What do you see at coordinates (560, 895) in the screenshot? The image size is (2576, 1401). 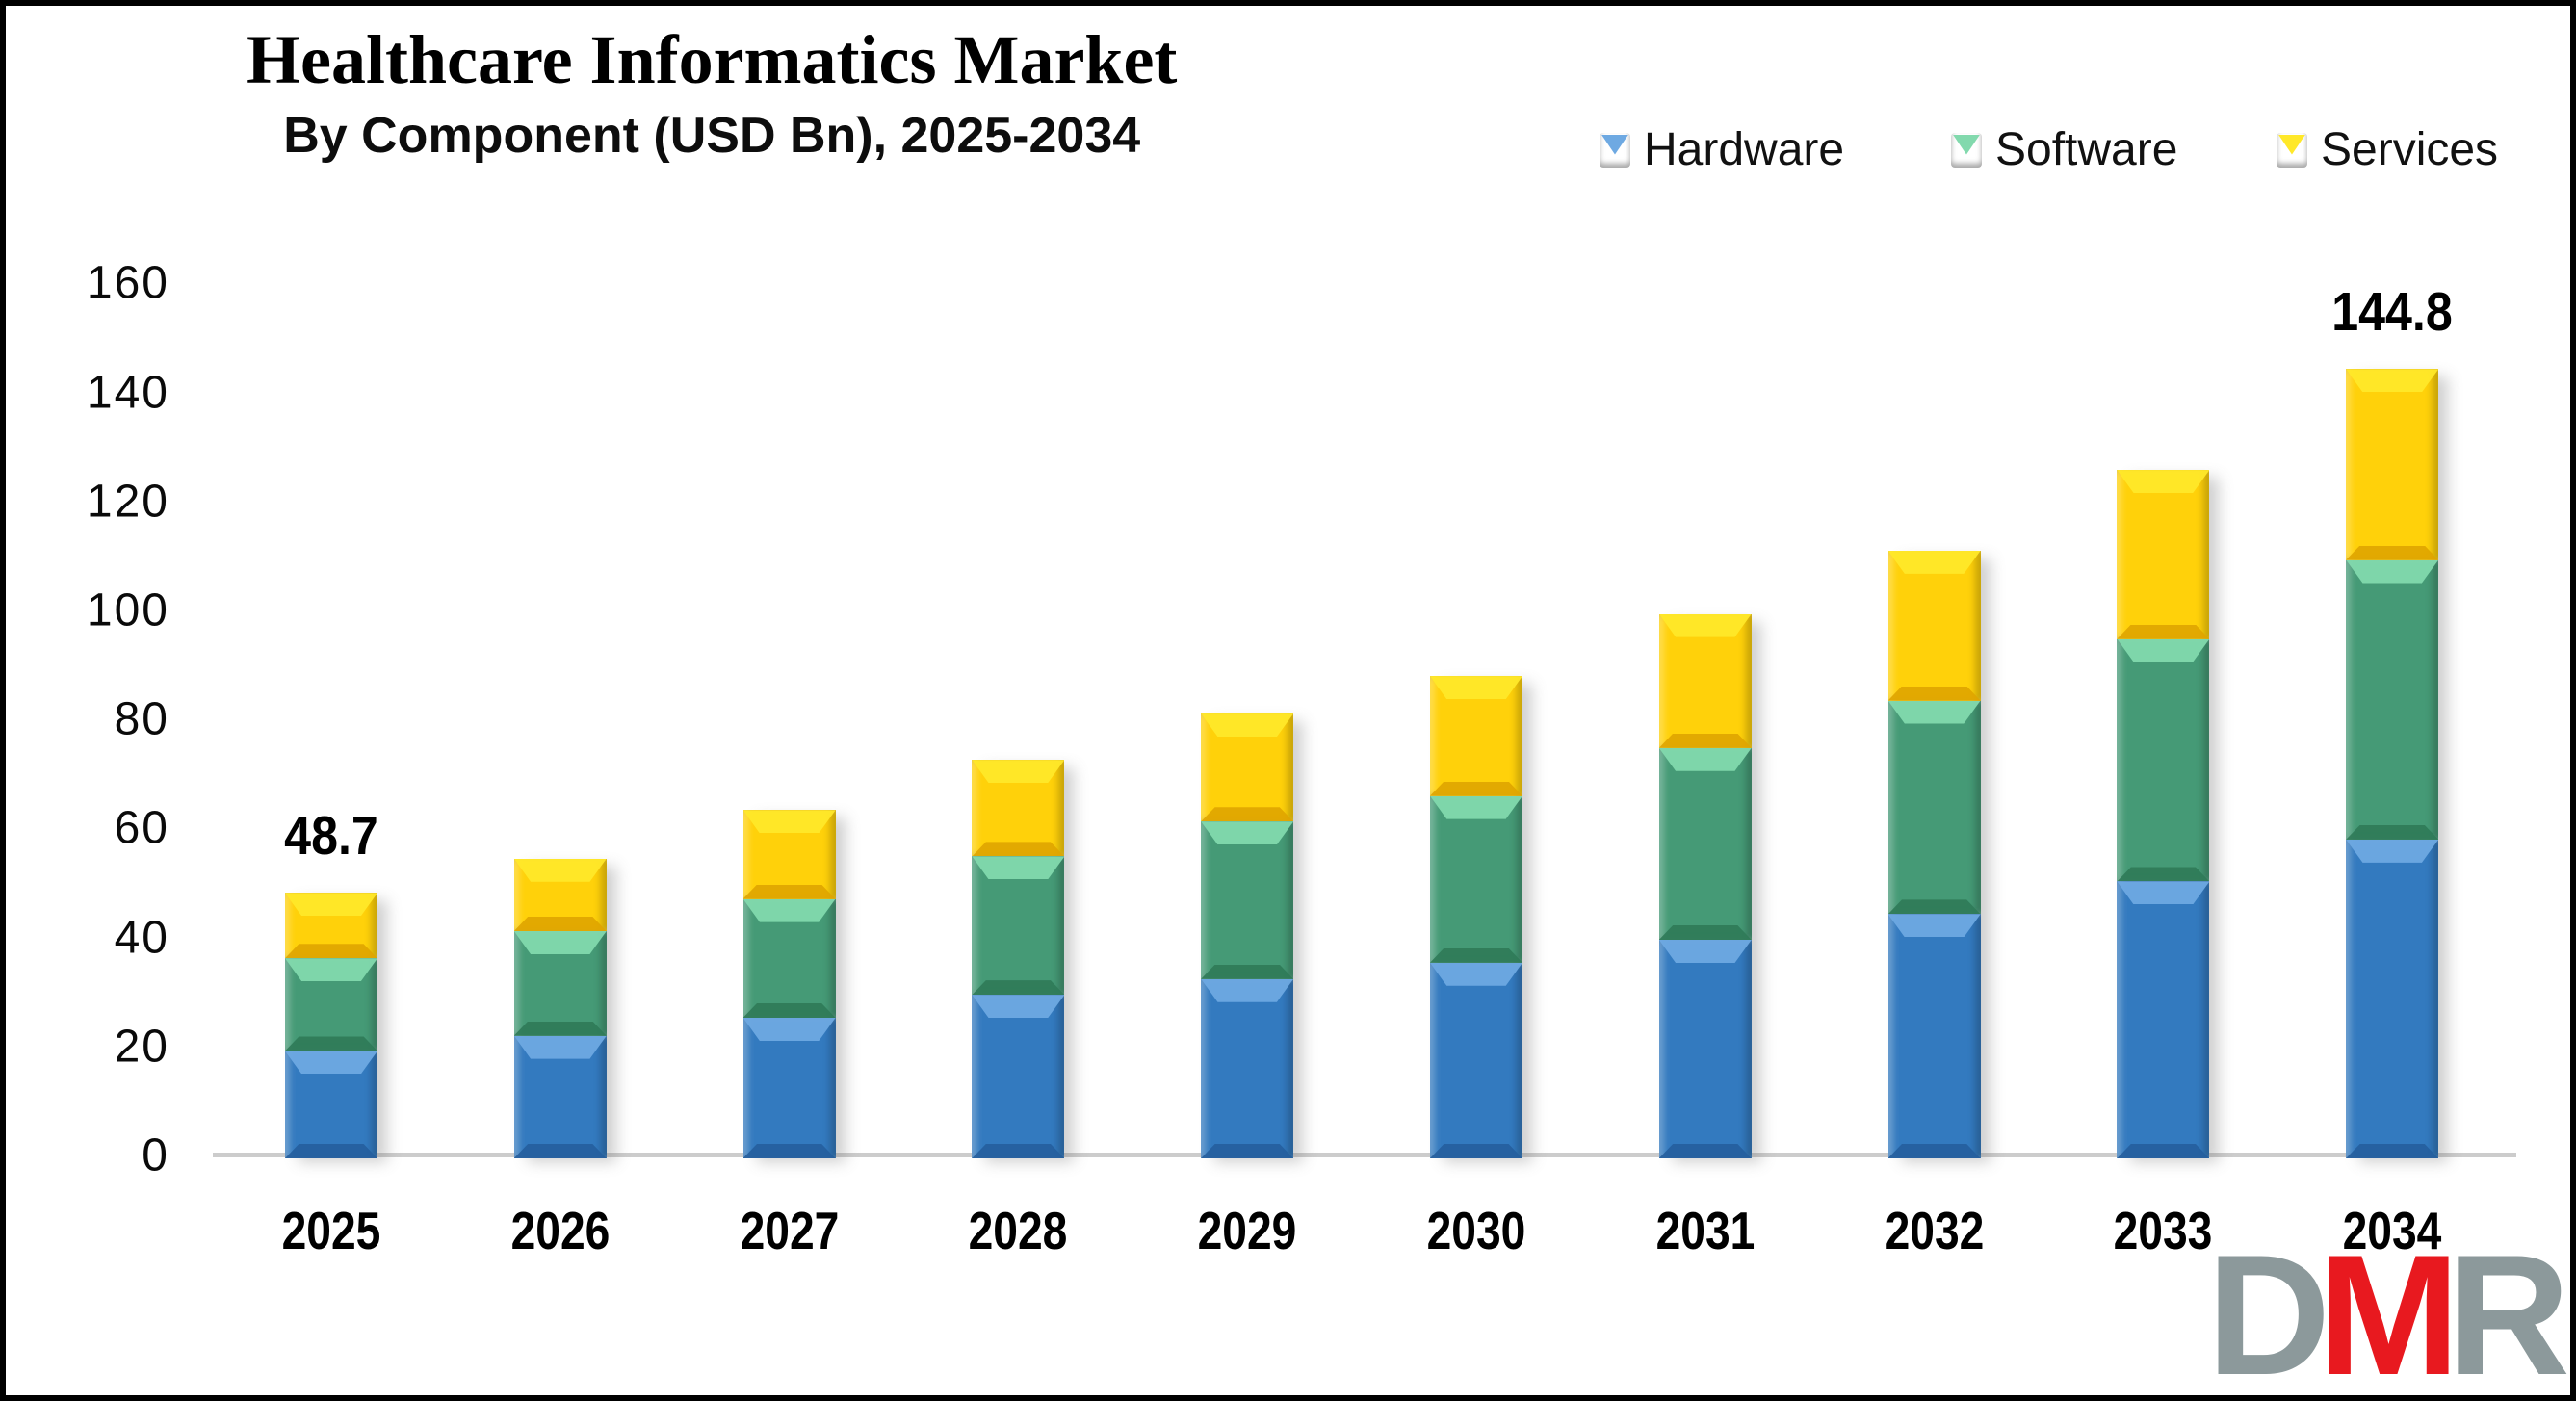 I see `bar-2026-services-segment` at bounding box center [560, 895].